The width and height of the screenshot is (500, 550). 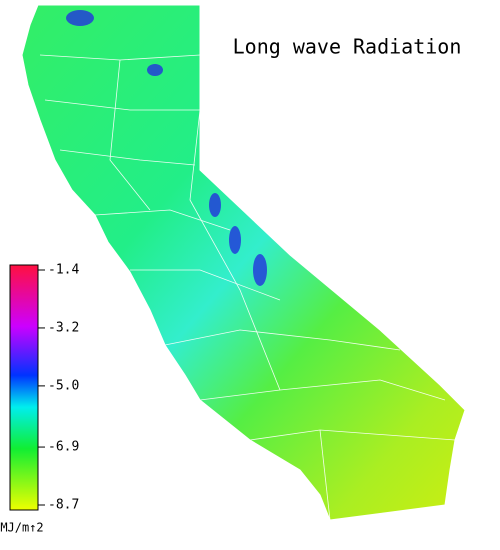 What do you see at coordinates (24, 387) in the screenshot?
I see `colorbar-gradient` at bounding box center [24, 387].